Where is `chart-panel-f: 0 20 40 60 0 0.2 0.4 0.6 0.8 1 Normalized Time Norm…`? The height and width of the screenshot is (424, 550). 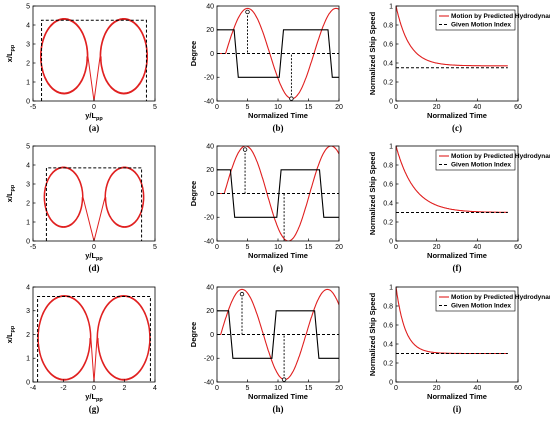
chart-panel-f: 0 20 40 60 0 0.2 0.4 0.6 0.8 1 Normalized Time Norm… is located at coordinates (459, 208).